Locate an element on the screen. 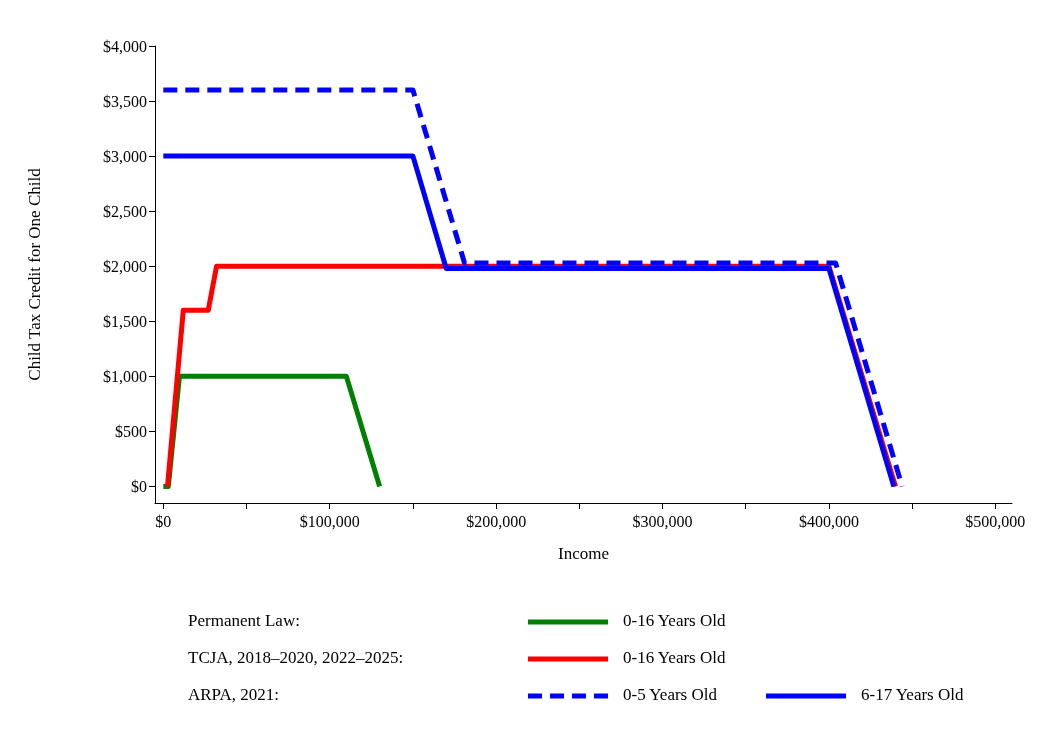  legend-label: 0-5 Years Old is located at coordinates (670, 694).